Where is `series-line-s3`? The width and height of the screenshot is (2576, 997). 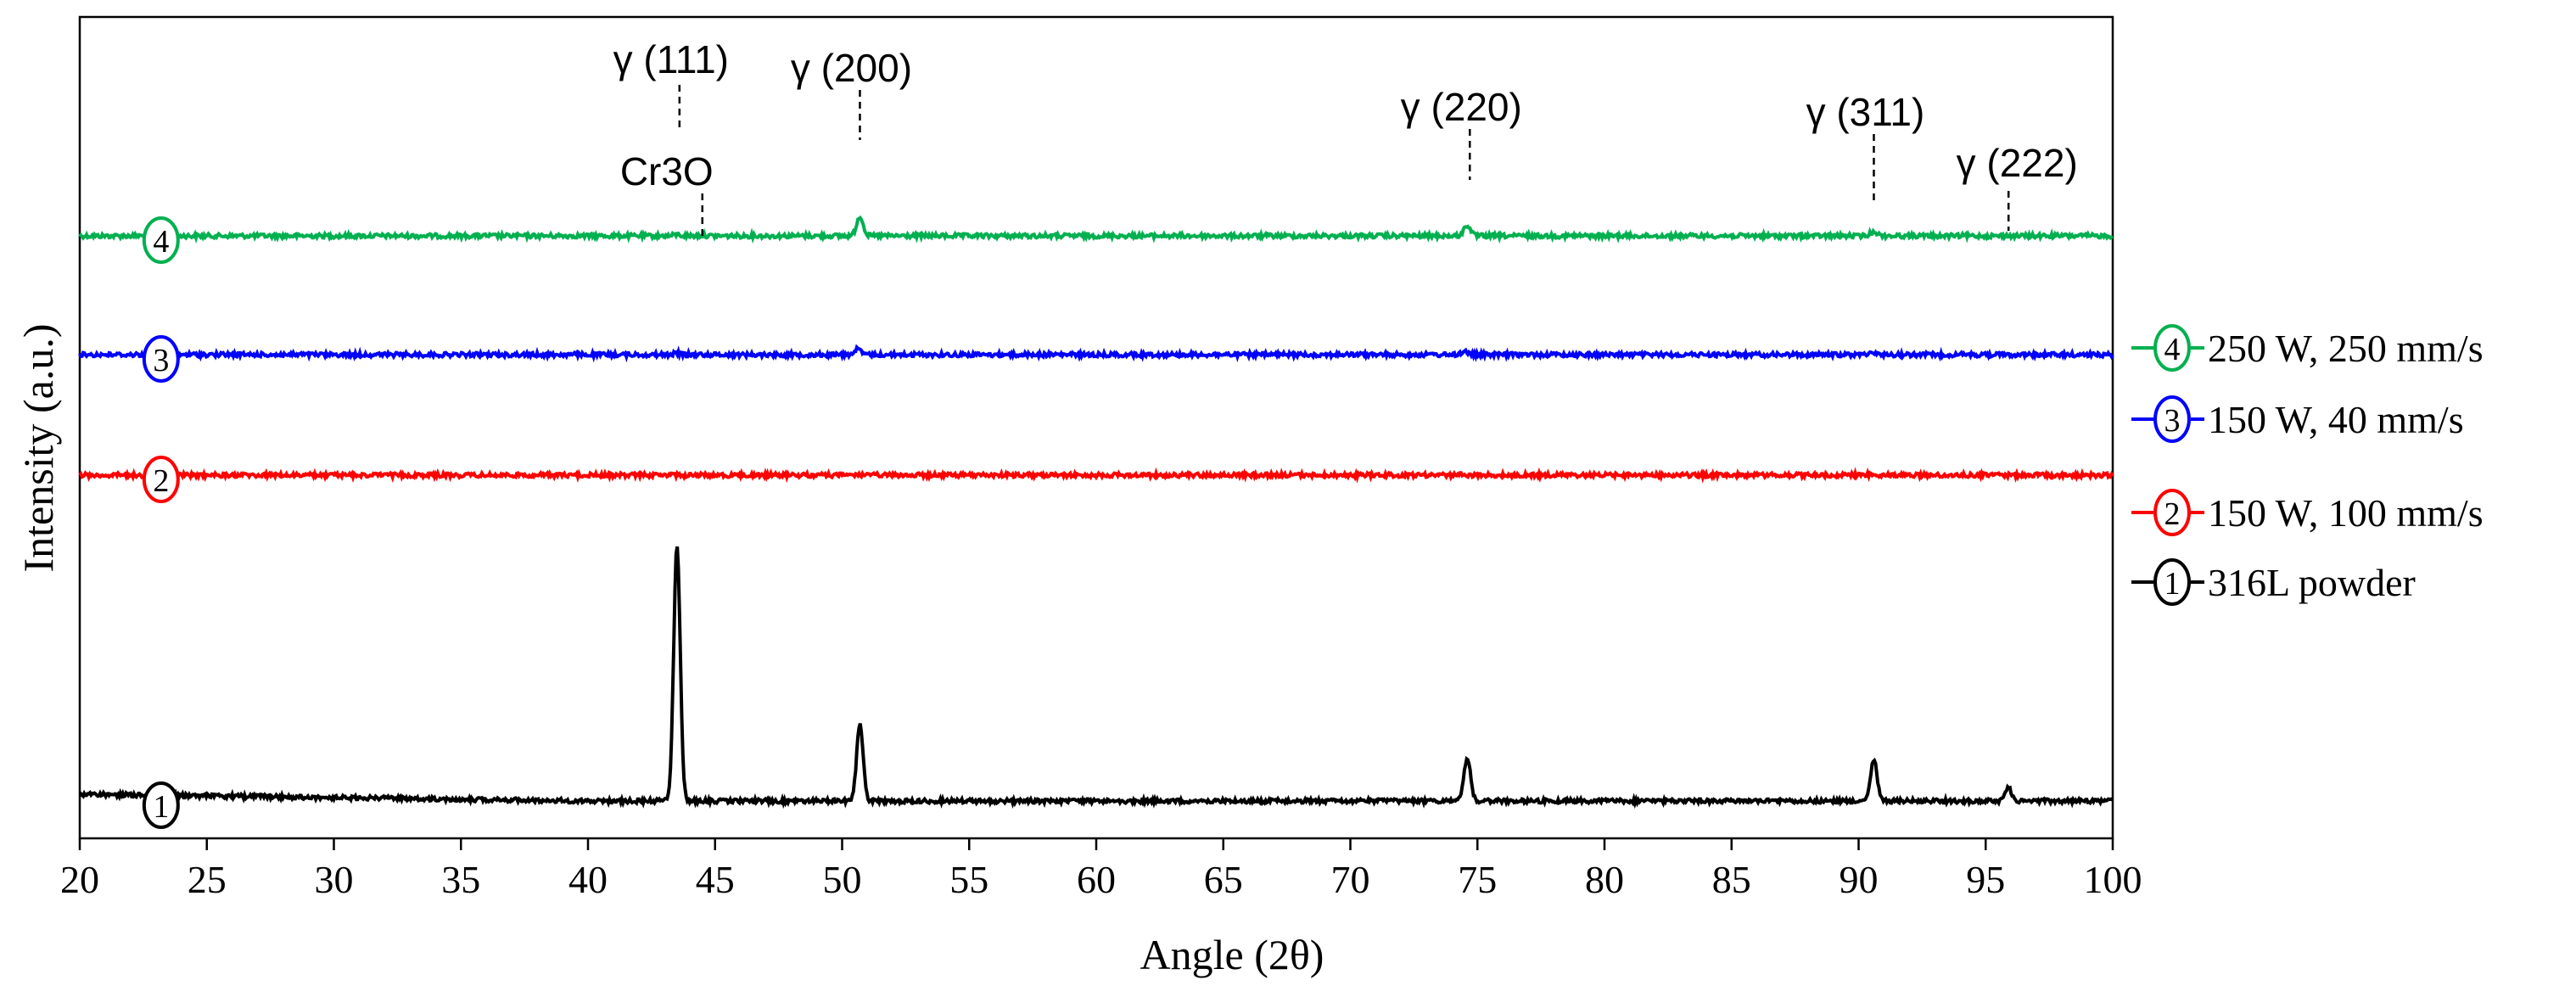
series-line-s3 is located at coordinates (1096, 353).